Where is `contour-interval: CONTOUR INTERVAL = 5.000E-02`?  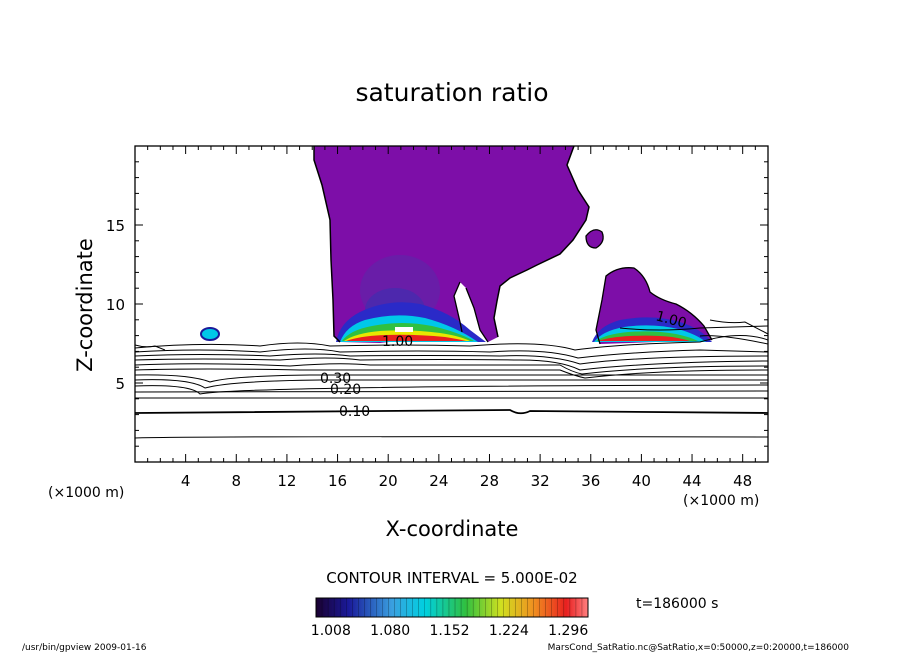 contour-interval: CONTOUR INTERVAL = 5.000E-02 is located at coordinates (451, 578).